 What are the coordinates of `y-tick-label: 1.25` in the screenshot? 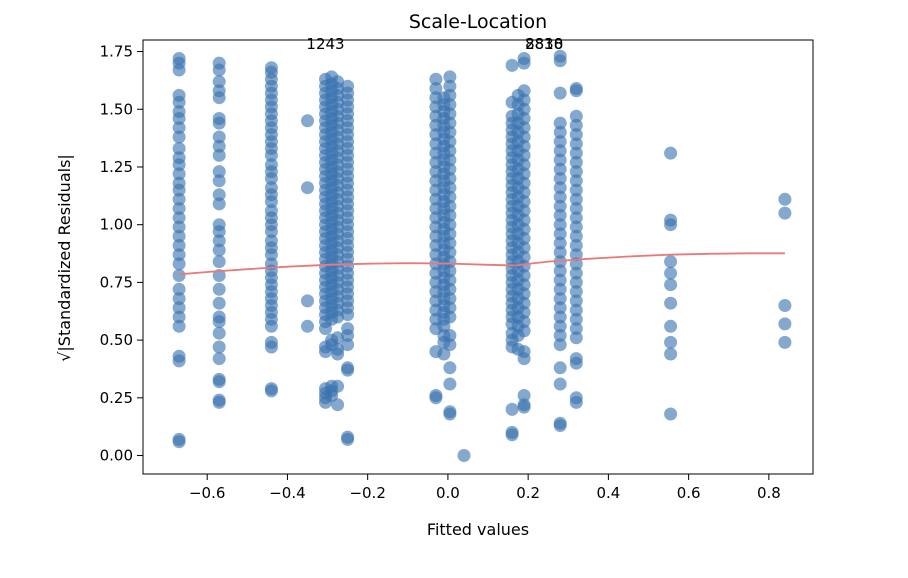 It's located at (116, 167).